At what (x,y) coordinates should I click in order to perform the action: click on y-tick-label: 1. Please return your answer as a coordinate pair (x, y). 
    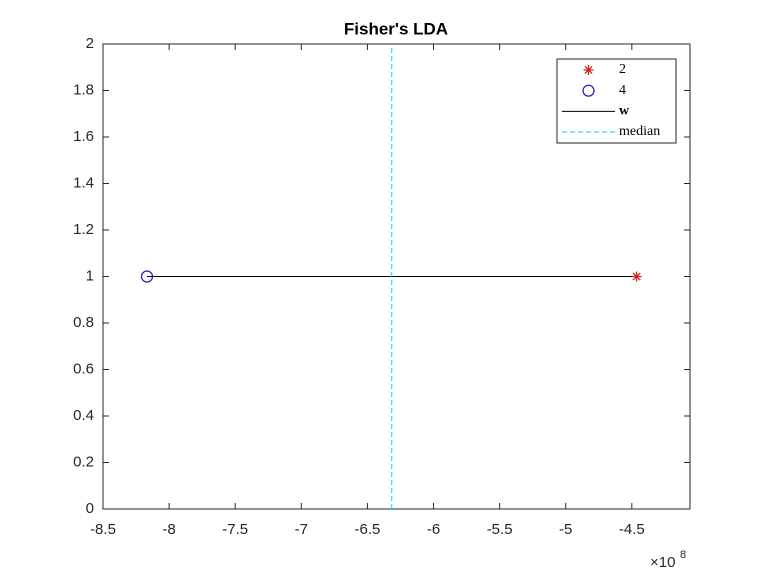
    Looking at the image, I should click on (90, 275).